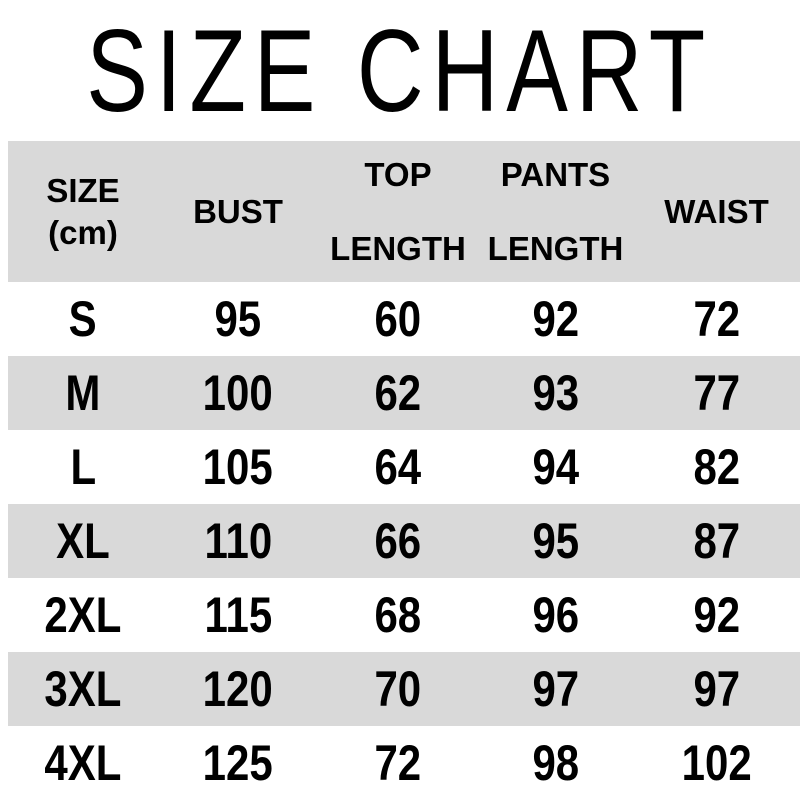 The width and height of the screenshot is (800, 800). I want to click on cell-top-length: 60, so click(398, 319).